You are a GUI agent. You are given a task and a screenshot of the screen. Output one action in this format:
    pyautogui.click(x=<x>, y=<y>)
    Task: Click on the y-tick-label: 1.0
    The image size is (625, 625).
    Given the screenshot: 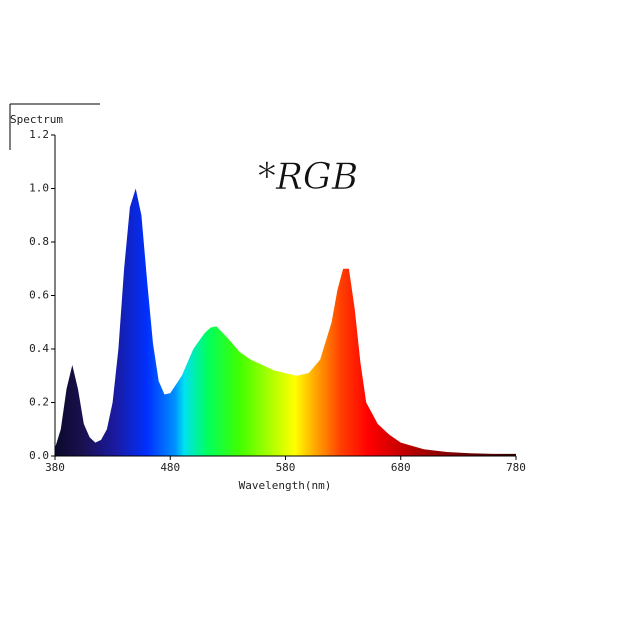 What is the action you would take?
    pyautogui.click(x=39, y=188)
    